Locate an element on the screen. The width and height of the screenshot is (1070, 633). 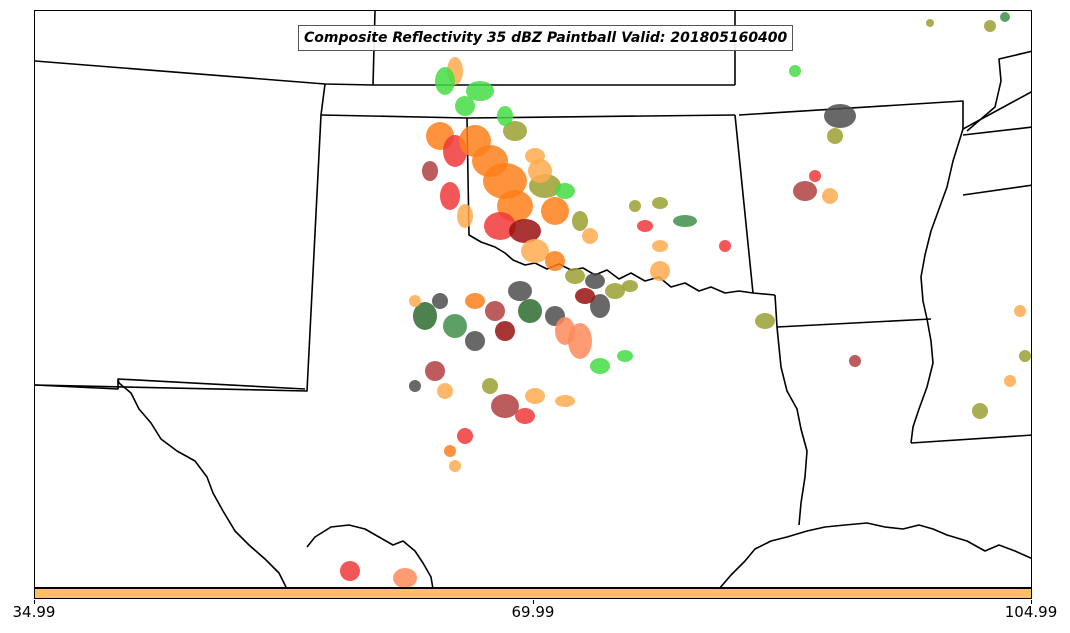
nebraska-kansas-border is located at coordinates (385, 73).